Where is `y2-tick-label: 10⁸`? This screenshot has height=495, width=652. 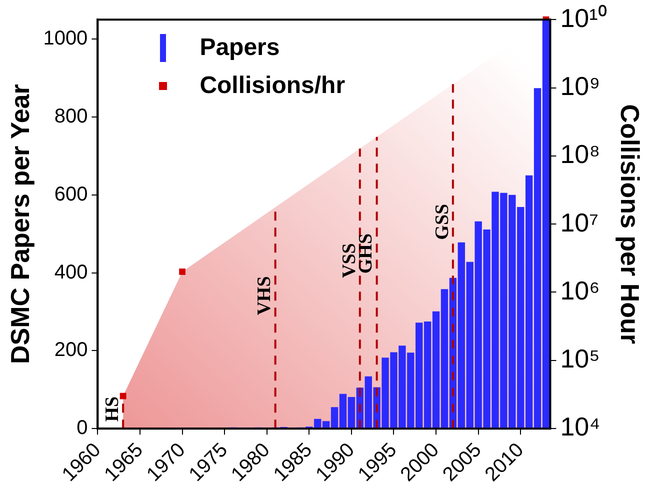 y2-tick-label: 10⁸ is located at coordinates (580, 154).